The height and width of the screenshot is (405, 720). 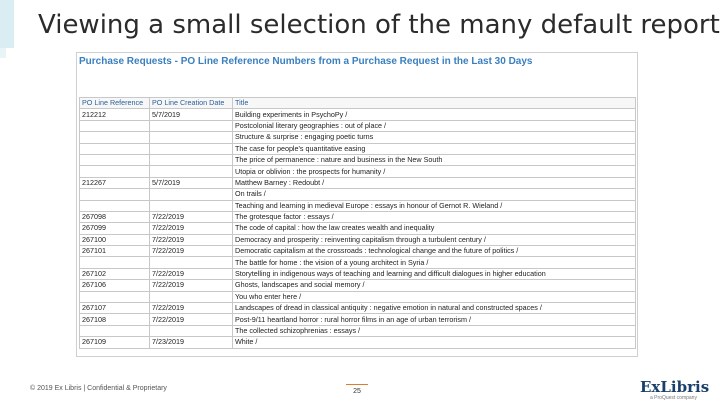 I want to click on page-number-divider, so click(x=357, y=384).